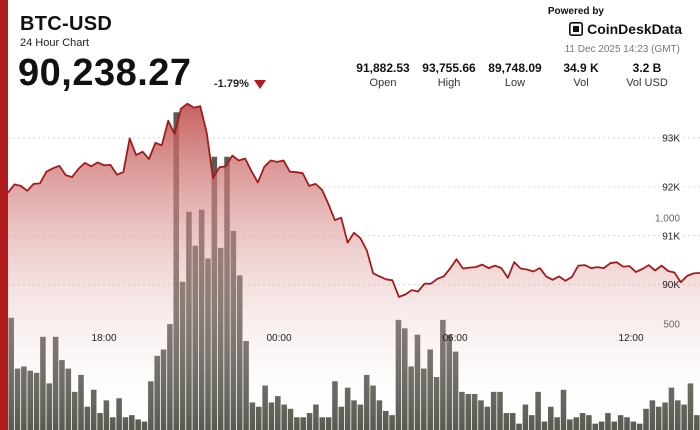 The width and height of the screenshot is (700, 430). Describe the element at coordinates (671, 212) in the screenshot. I see `price-axis: 90K 91K 92K 93K` at that location.